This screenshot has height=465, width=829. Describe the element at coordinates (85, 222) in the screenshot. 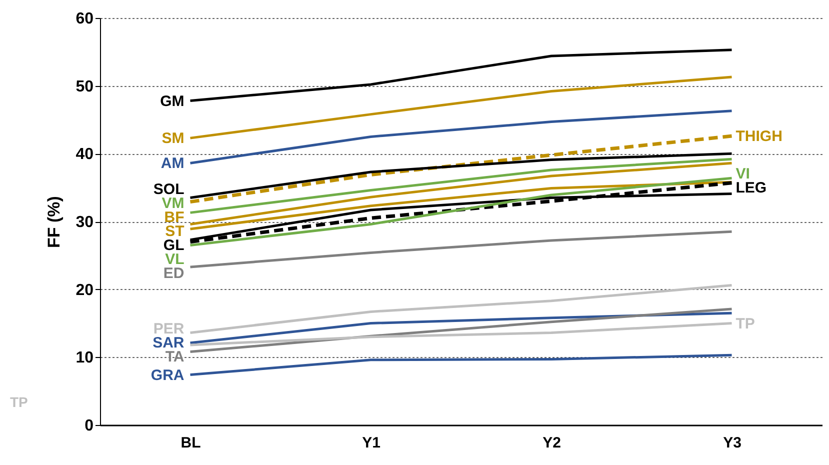

I see `y-tick-label: 30` at that location.